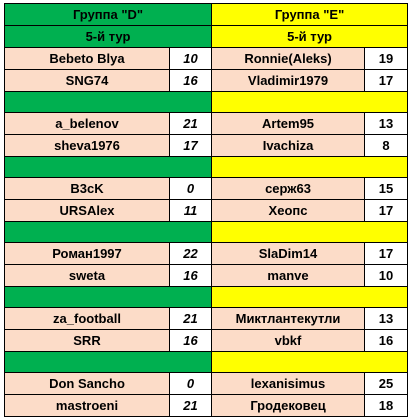 The height and width of the screenshot is (417, 411). Describe the element at coordinates (87, 253) in the screenshot. I see `group-d-player-name: Роман1997` at that location.